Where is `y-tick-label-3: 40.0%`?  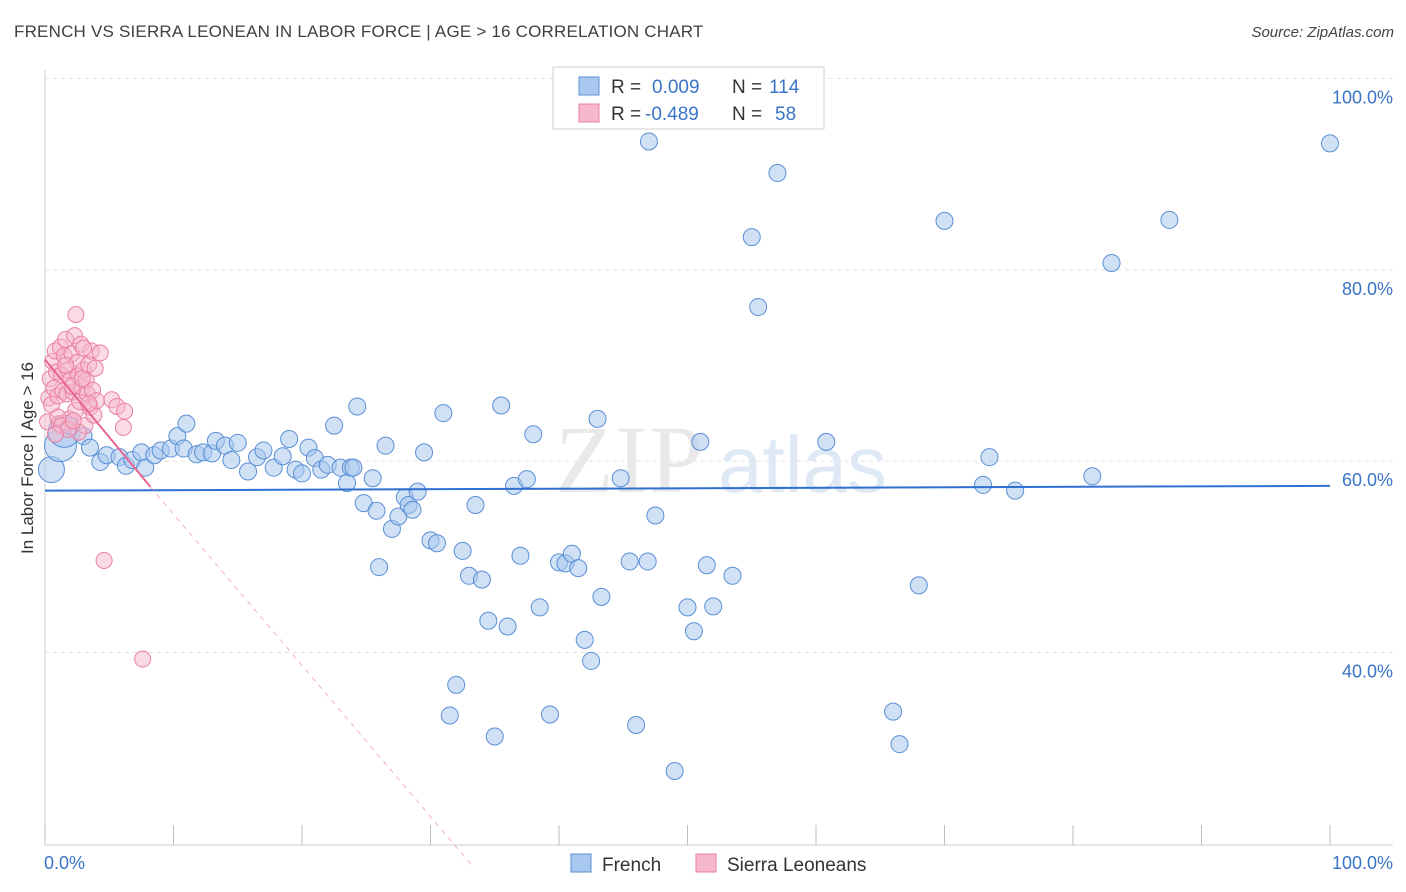 y-tick-label-3: 40.0% is located at coordinates (1367, 672).